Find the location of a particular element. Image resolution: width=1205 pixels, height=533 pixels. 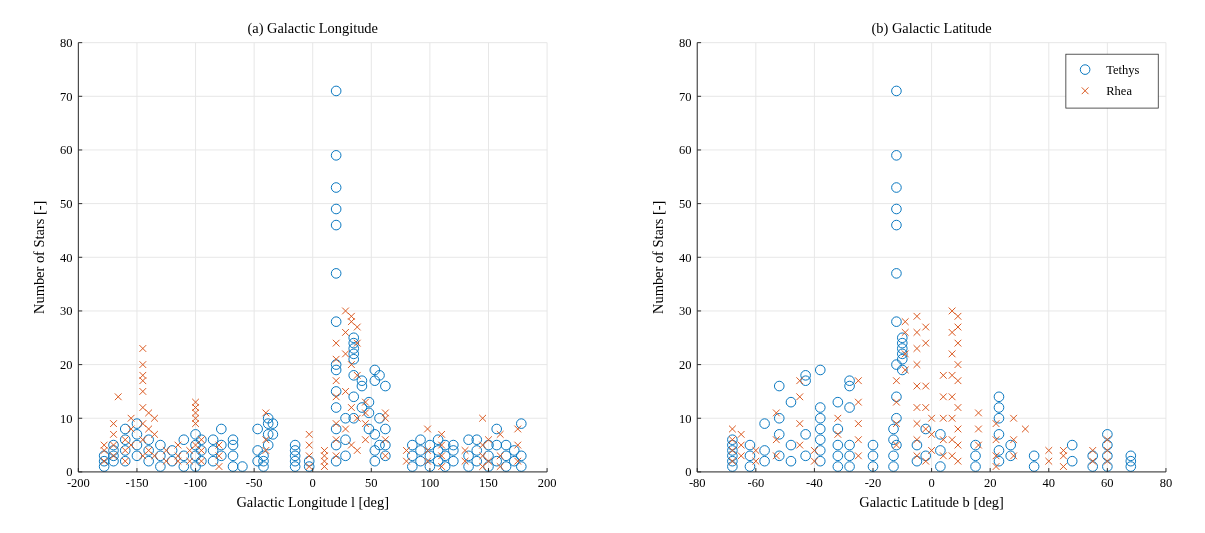

x-tick-label: 200 is located at coordinates (547, 483).